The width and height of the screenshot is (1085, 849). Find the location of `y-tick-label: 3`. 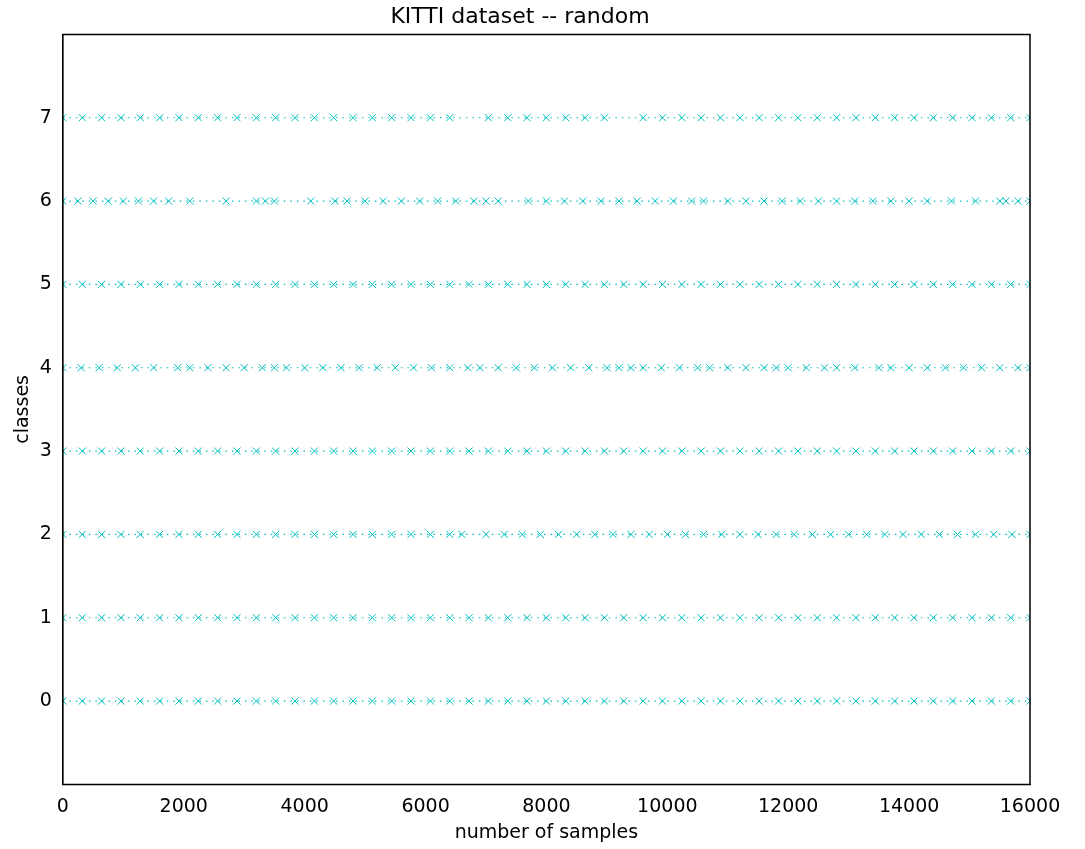

y-tick-label: 3 is located at coordinates (45, 449).